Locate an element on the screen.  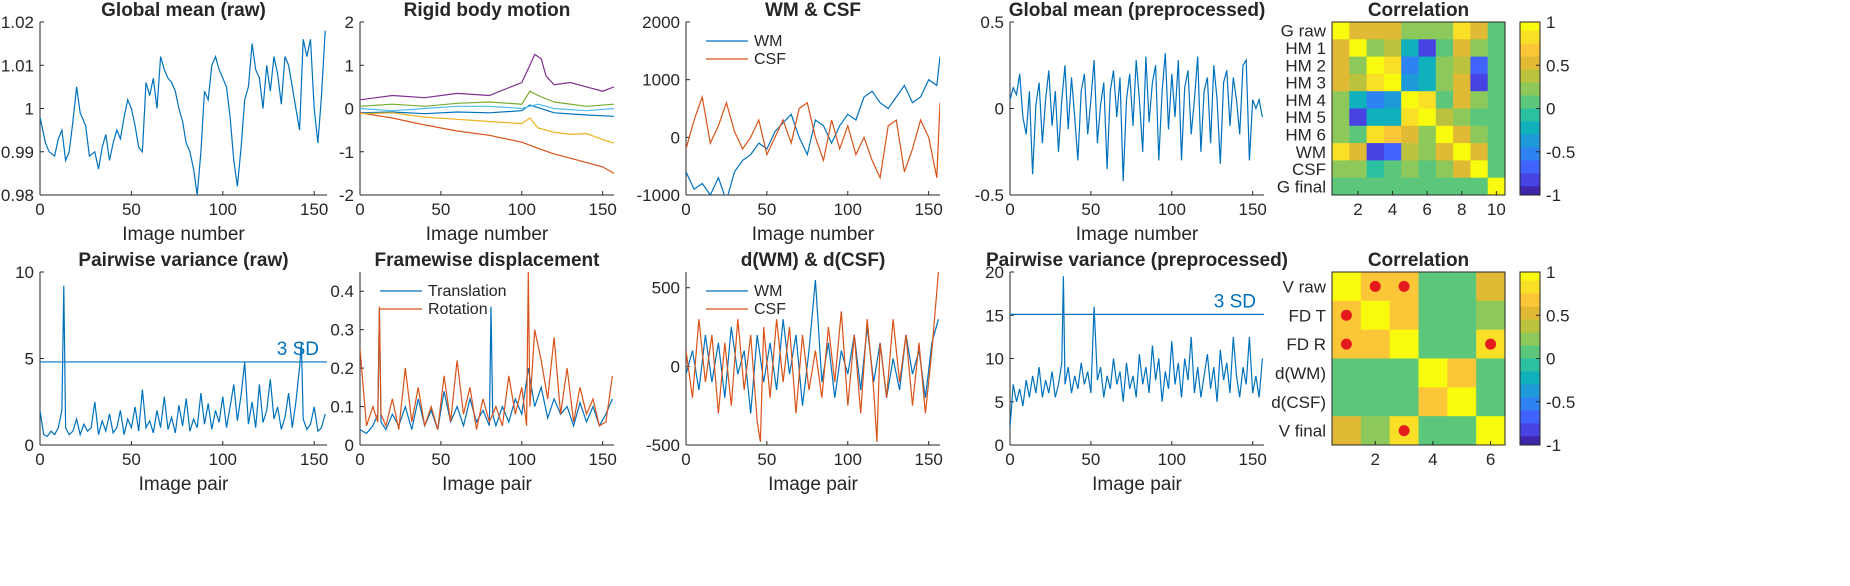
row-label: HM 6 is located at coordinates (1305, 134).